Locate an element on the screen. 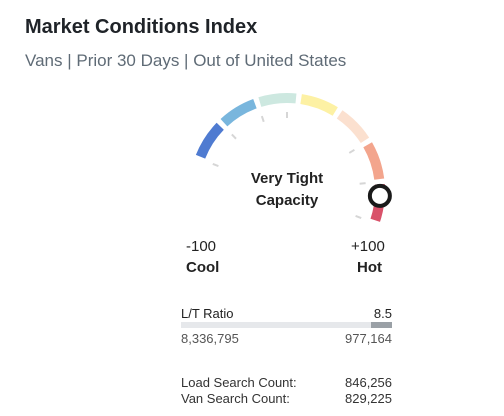 This screenshot has width=504, height=416. page-title: Market Conditions Index is located at coordinates (141, 27).